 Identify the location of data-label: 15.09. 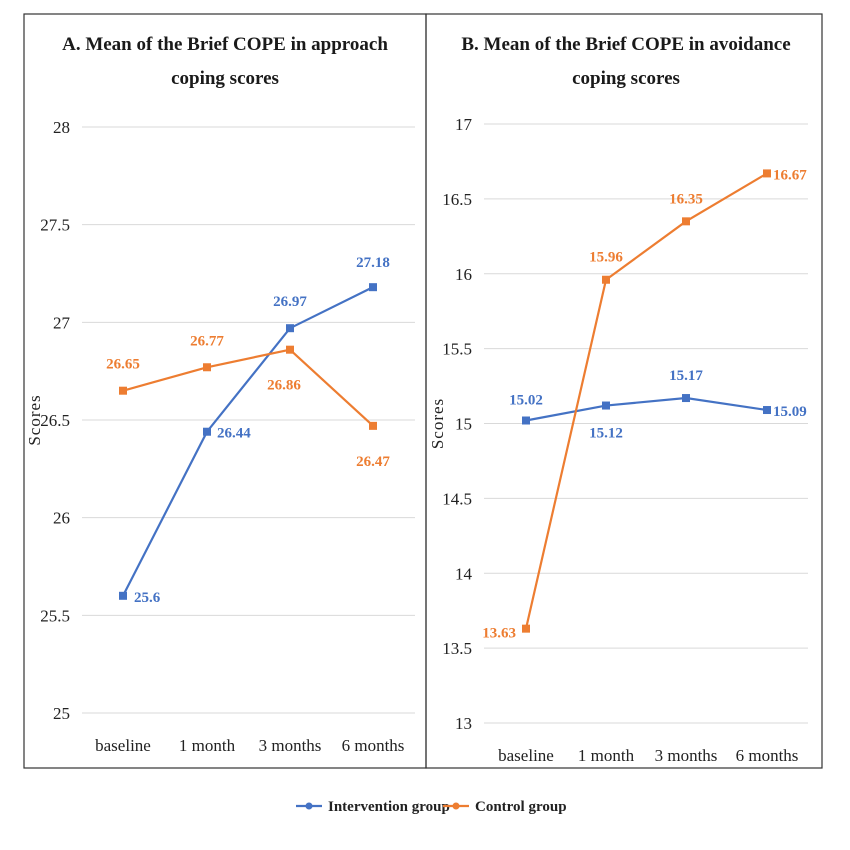
(790, 412).